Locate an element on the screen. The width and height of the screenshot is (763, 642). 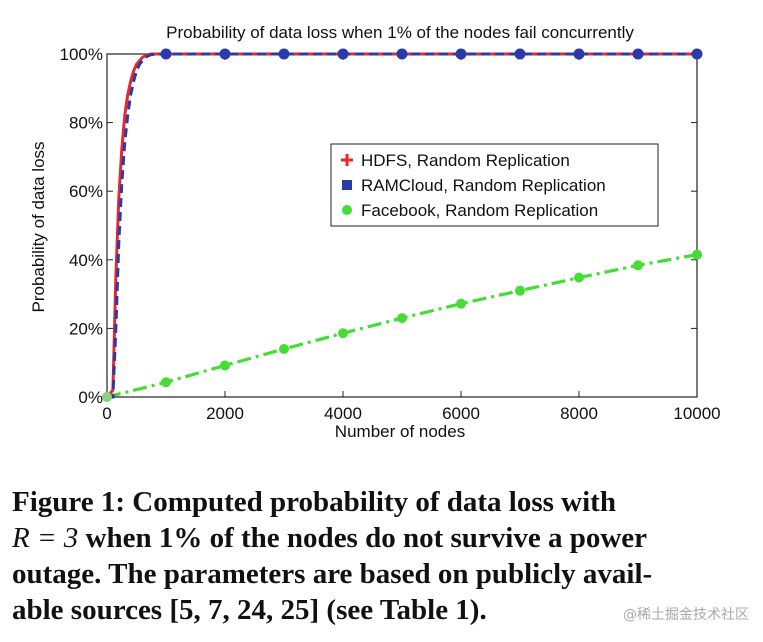
watermark: @稀土掘金技术社区 is located at coordinates (686, 615).